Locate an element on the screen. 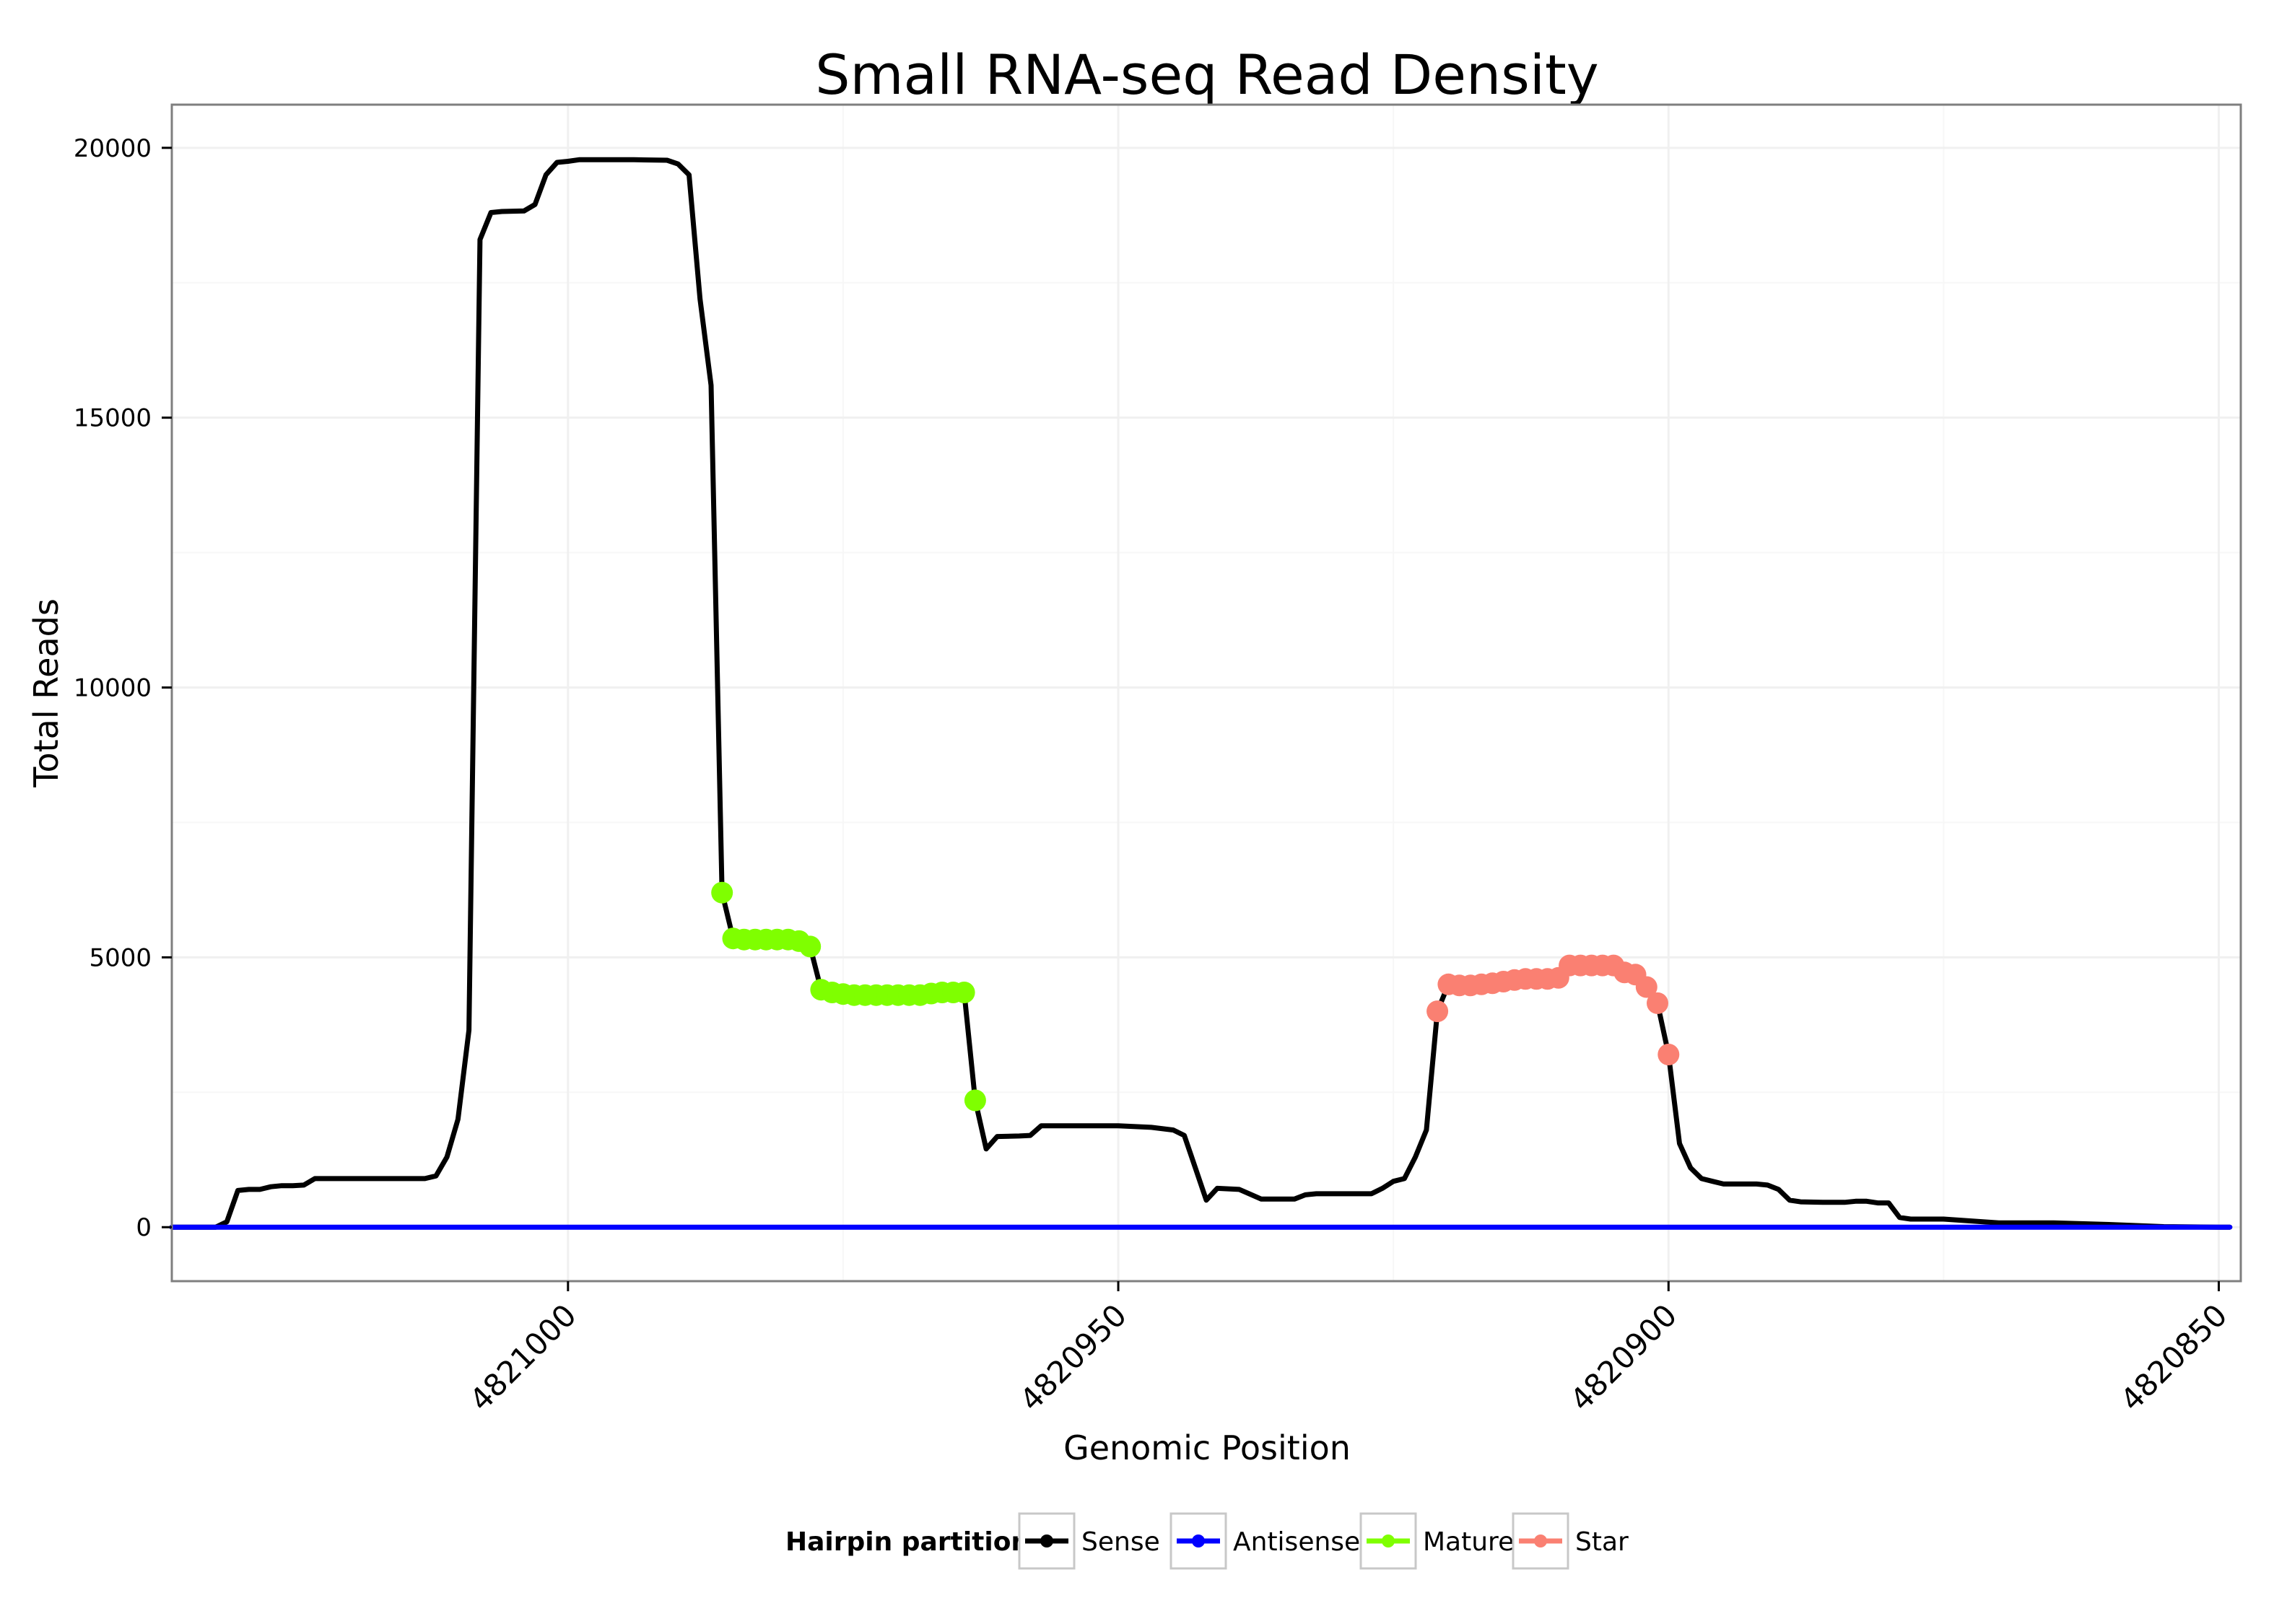  y-tick-label: 5000 is located at coordinates (121, 957).